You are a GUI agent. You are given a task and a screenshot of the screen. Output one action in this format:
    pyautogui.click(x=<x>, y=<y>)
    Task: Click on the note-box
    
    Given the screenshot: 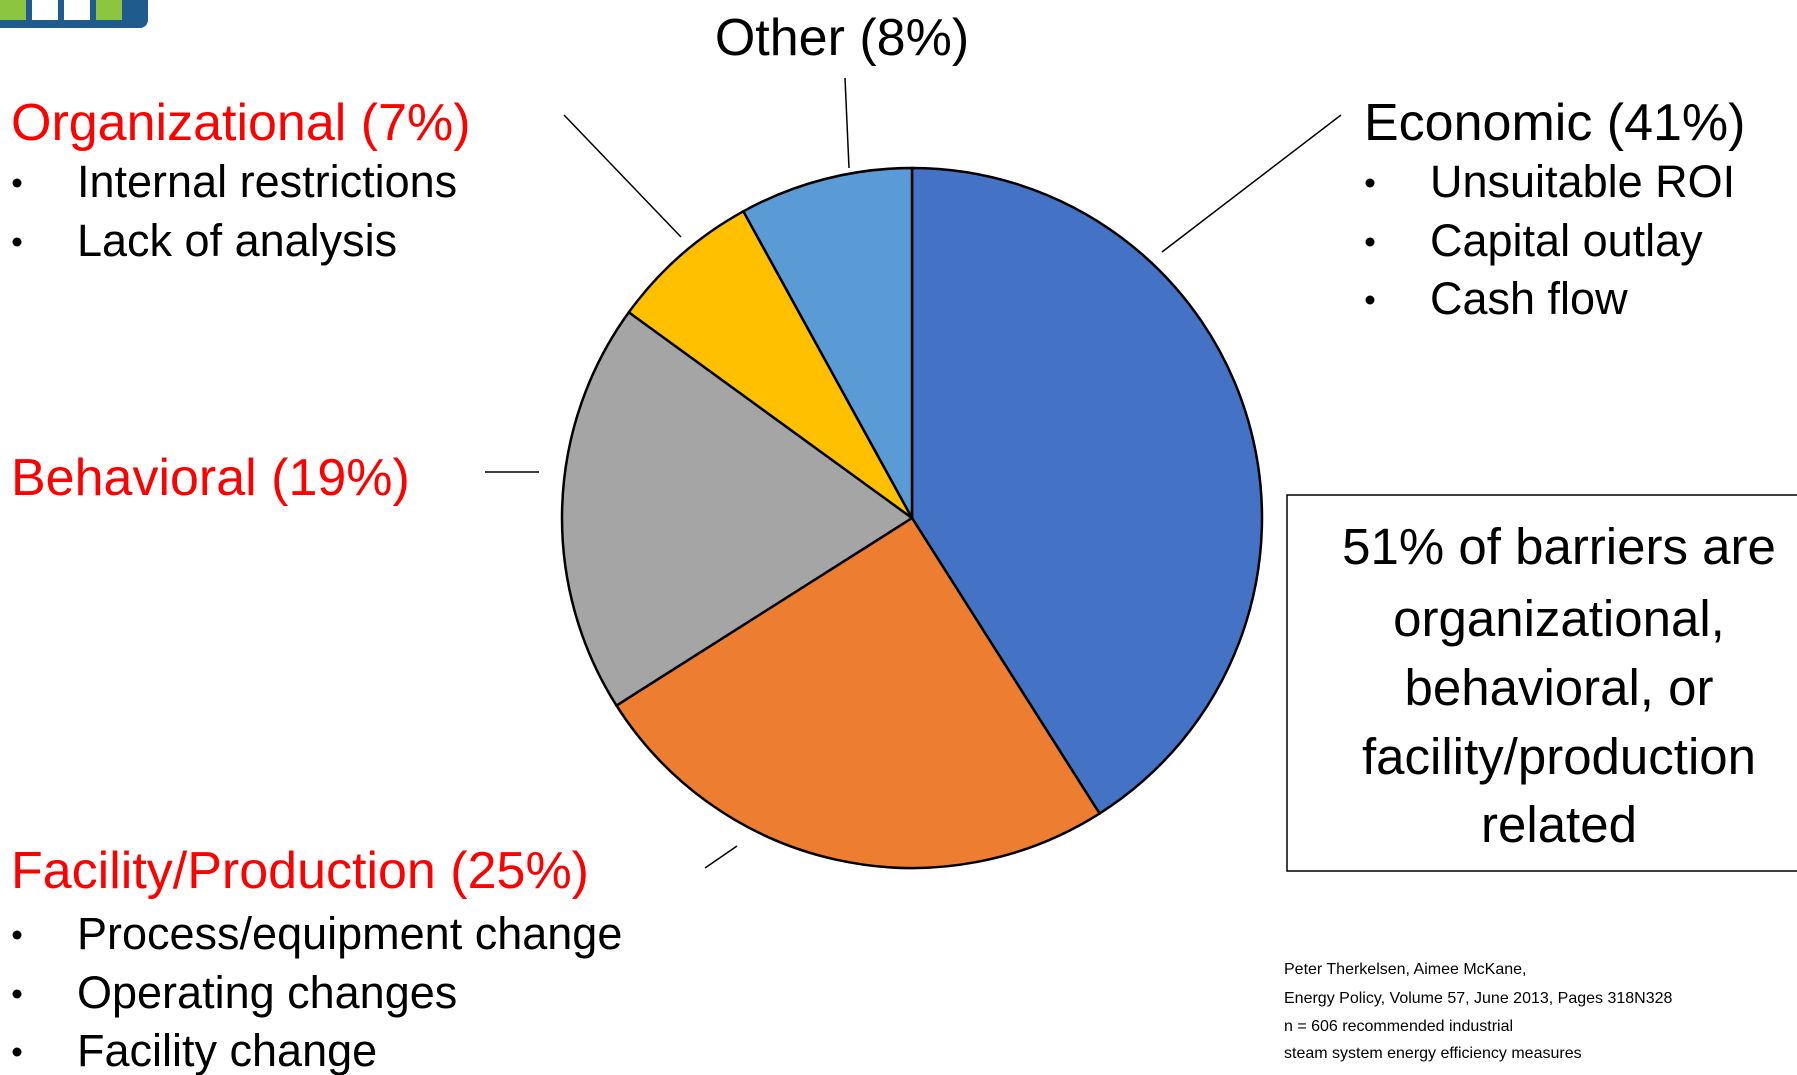 What is the action you would take?
    pyautogui.click(x=1541, y=683)
    